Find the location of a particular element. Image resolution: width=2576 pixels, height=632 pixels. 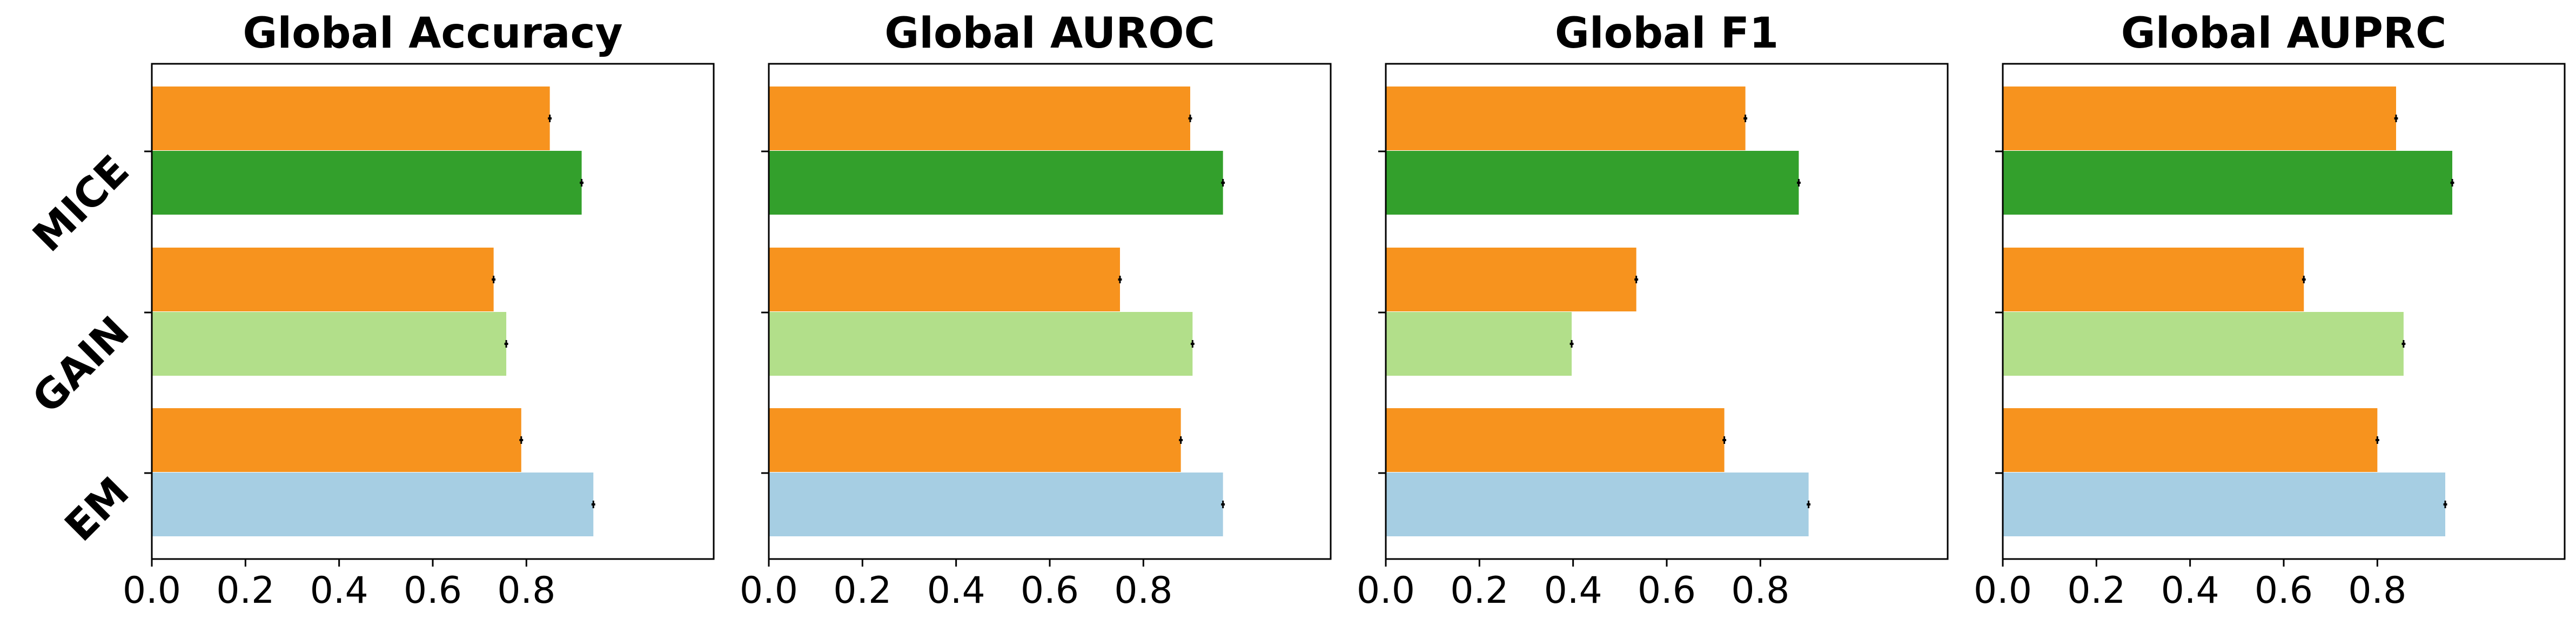

panel-title: Global AUROC is located at coordinates (1049, 33).